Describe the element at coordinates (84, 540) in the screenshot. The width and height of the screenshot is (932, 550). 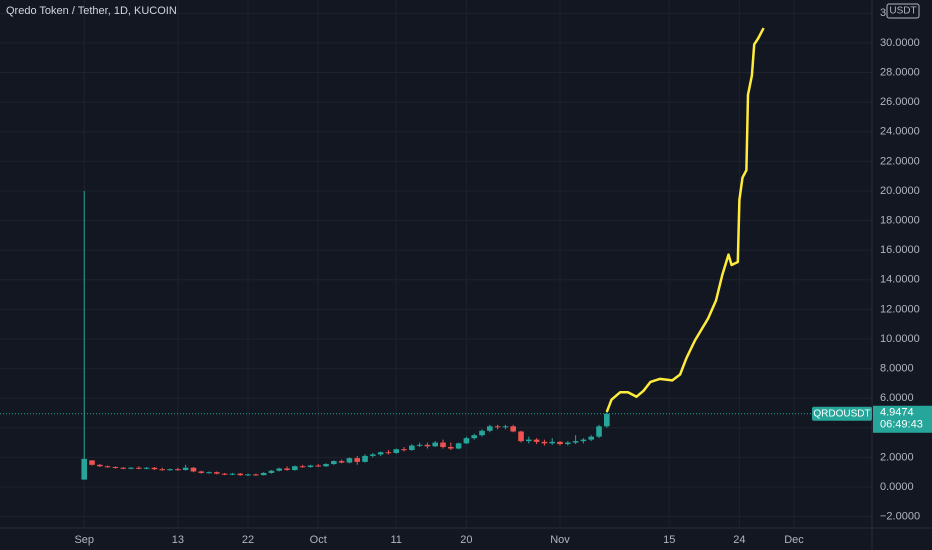
I see `x-tick-label: Sep` at that location.